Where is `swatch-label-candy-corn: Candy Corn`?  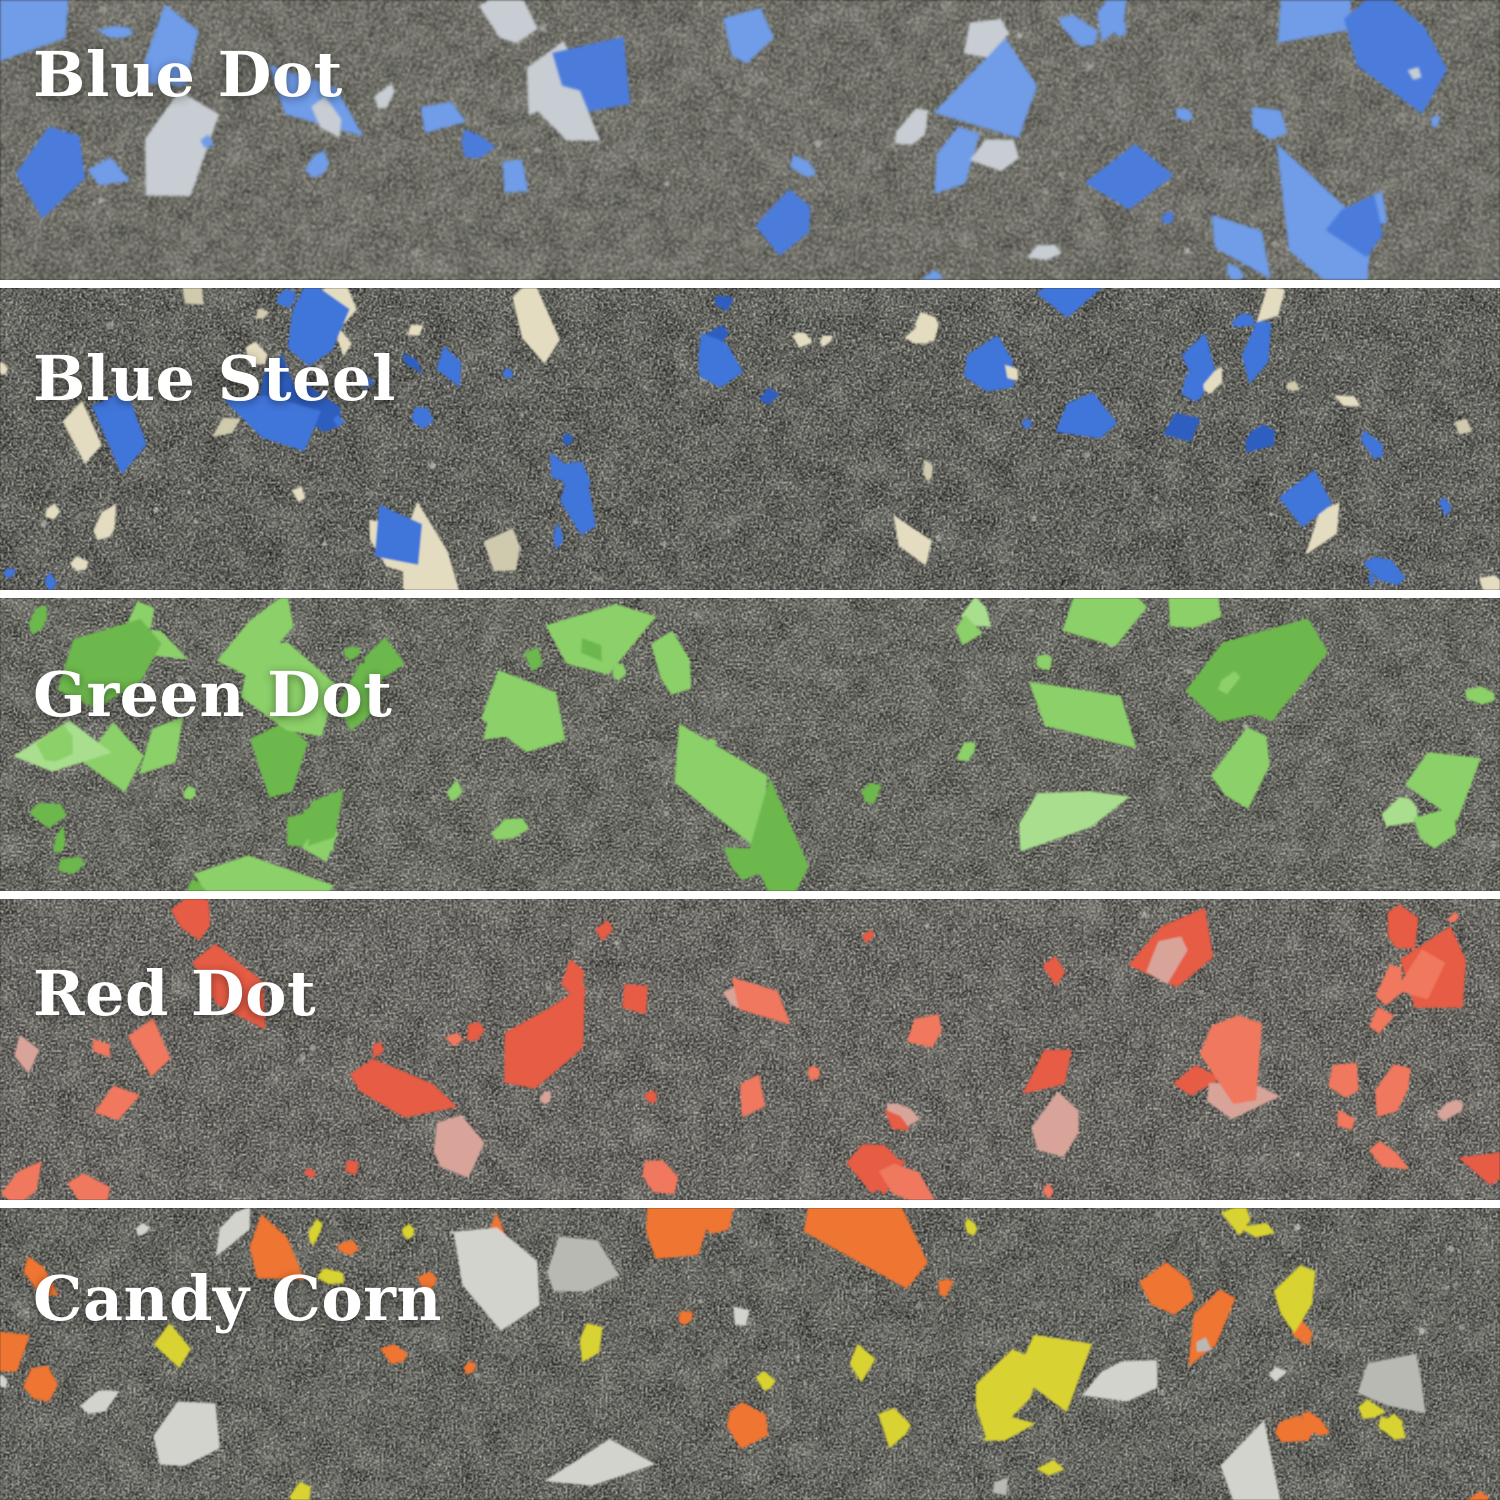 swatch-label-candy-corn: Candy Corn is located at coordinates (237, 1298).